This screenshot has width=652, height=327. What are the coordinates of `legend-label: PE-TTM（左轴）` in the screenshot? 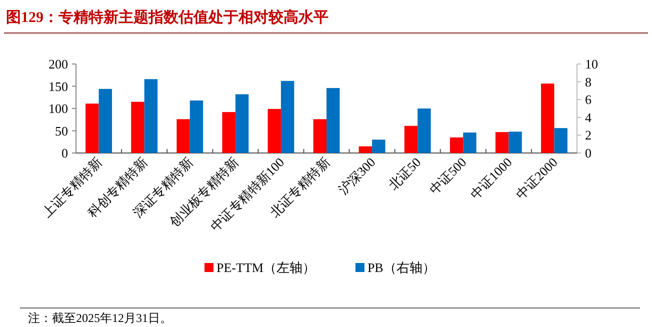 It's located at (266, 267).